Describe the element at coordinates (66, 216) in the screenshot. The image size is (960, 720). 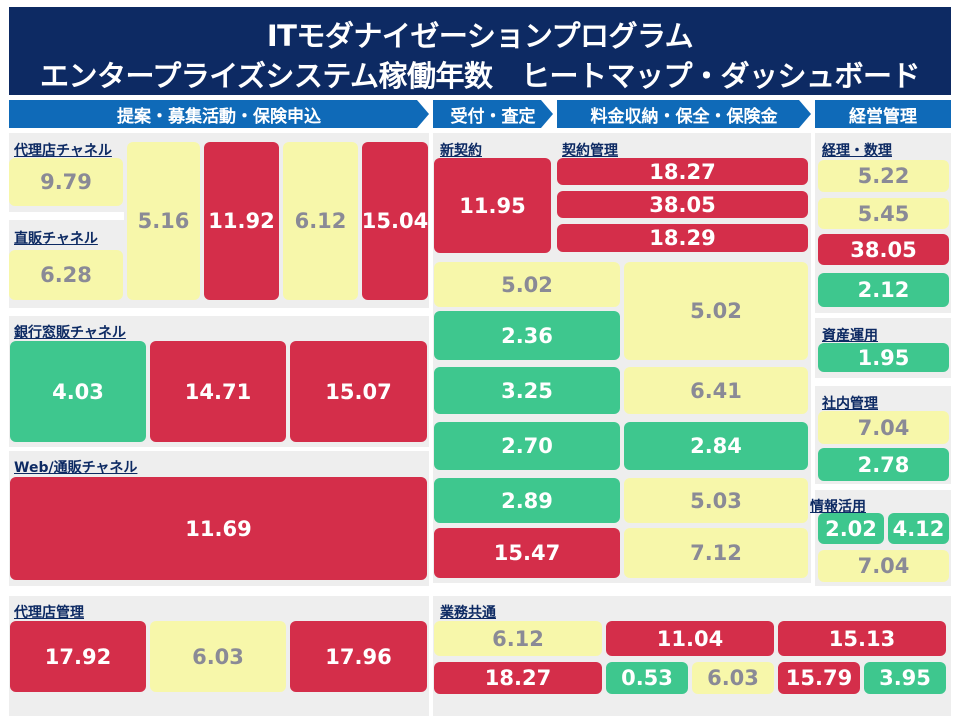
I see `separator` at that location.